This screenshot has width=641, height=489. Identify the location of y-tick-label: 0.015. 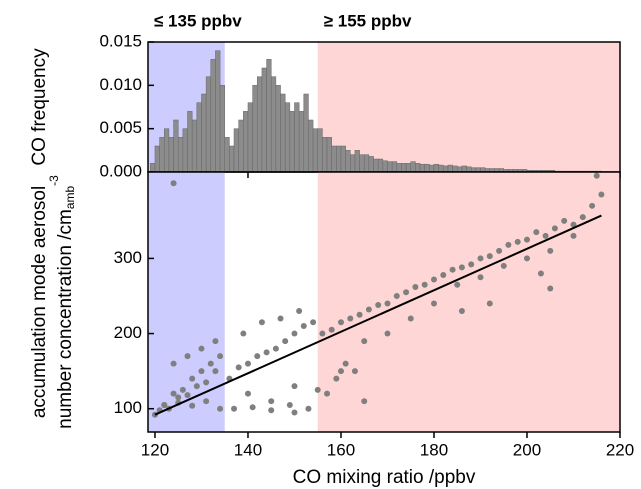
(120, 40).